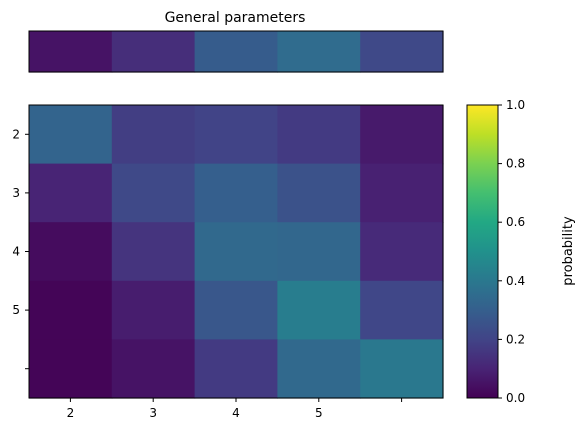  What do you see at coordinates (515, 281) in the screenshot?
I see `colorbar-tick-label: 0.4` at bounding box center [515, 281].